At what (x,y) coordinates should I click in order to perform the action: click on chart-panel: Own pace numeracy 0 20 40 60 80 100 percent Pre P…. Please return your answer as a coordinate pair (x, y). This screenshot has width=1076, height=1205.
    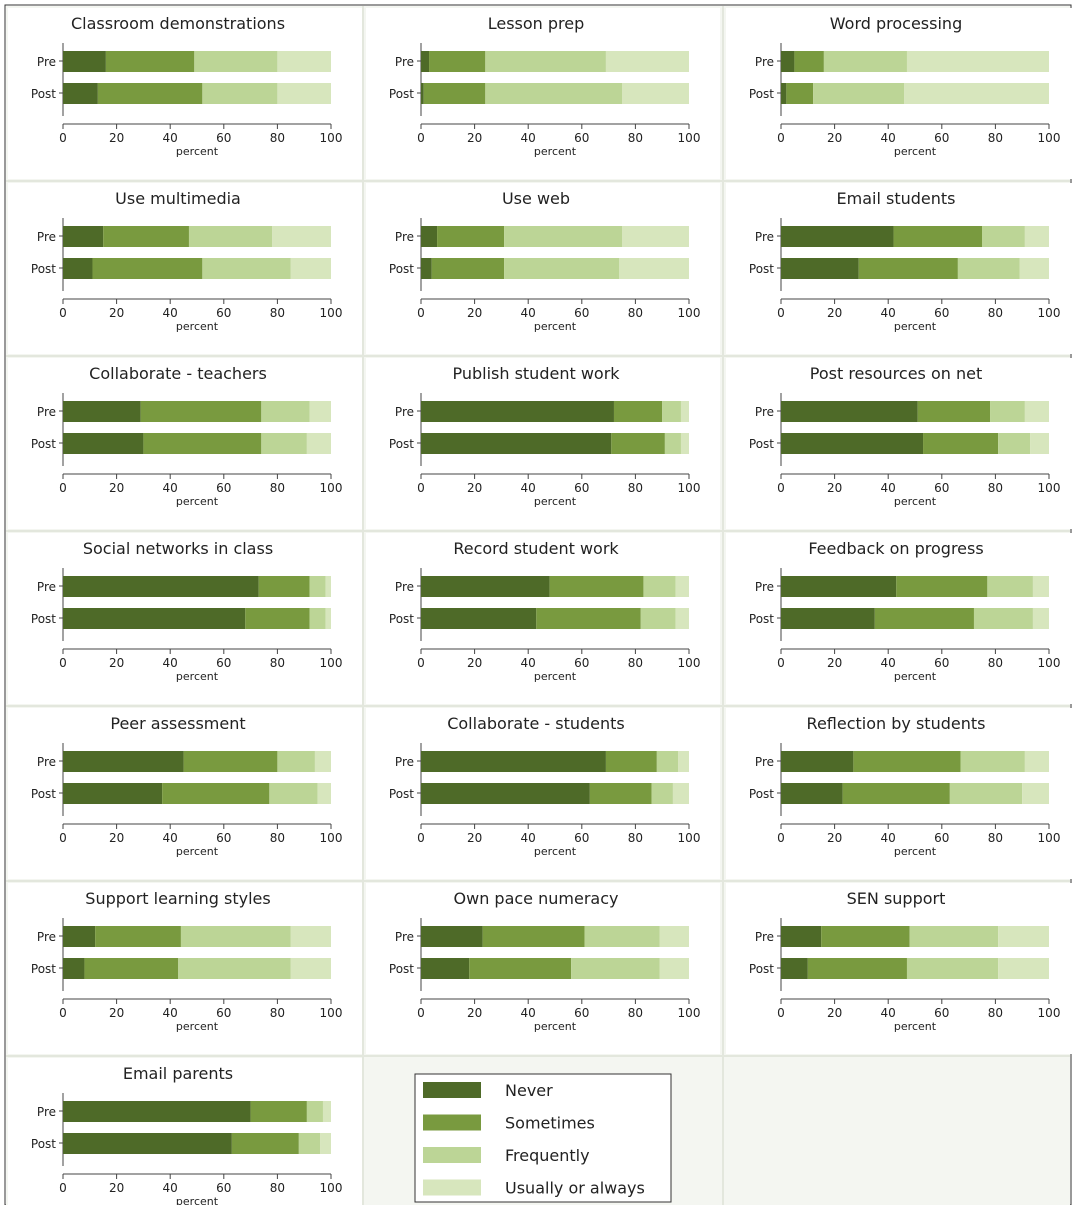
    Looking at the image, I should click on (543, 968).